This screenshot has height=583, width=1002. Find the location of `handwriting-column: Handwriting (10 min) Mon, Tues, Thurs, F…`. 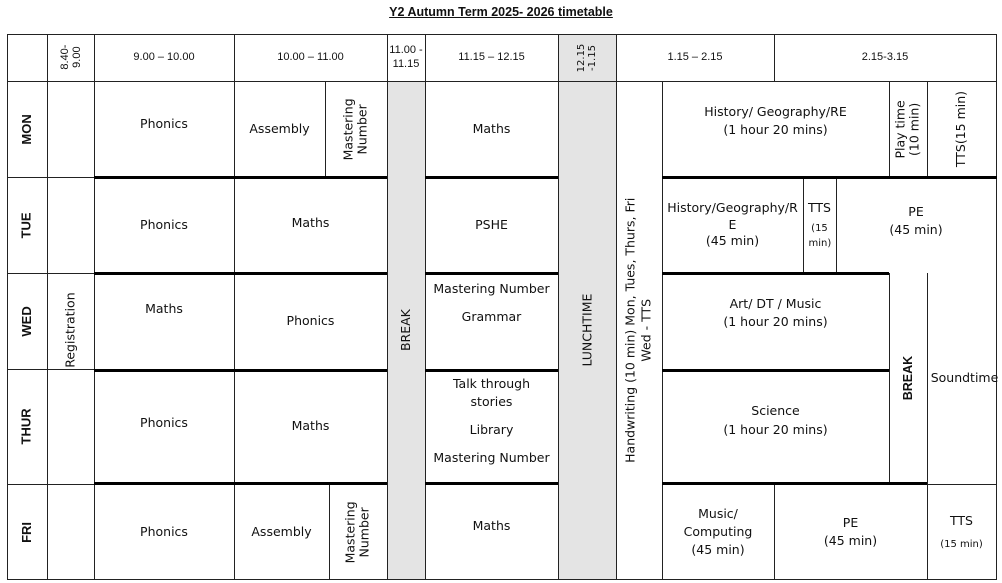

handwriting-column: Handwriting (10 min) Mon, Tues, Thurs, F… is located at coordinates (639, 330).